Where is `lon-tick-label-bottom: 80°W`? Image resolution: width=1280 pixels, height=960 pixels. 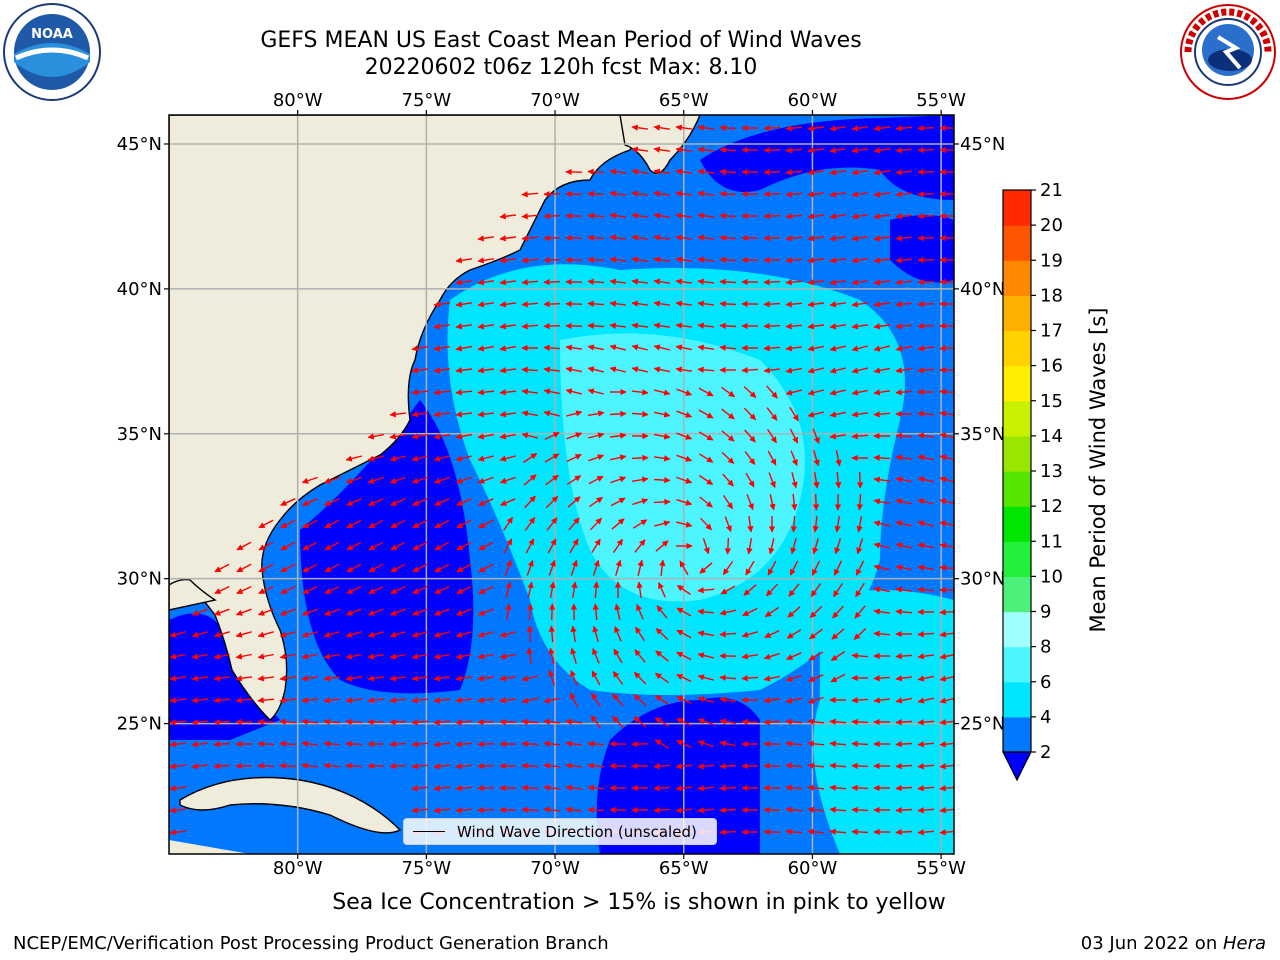
lon-tick-label-bottom: 80°W is located at coordinates (298, 868).